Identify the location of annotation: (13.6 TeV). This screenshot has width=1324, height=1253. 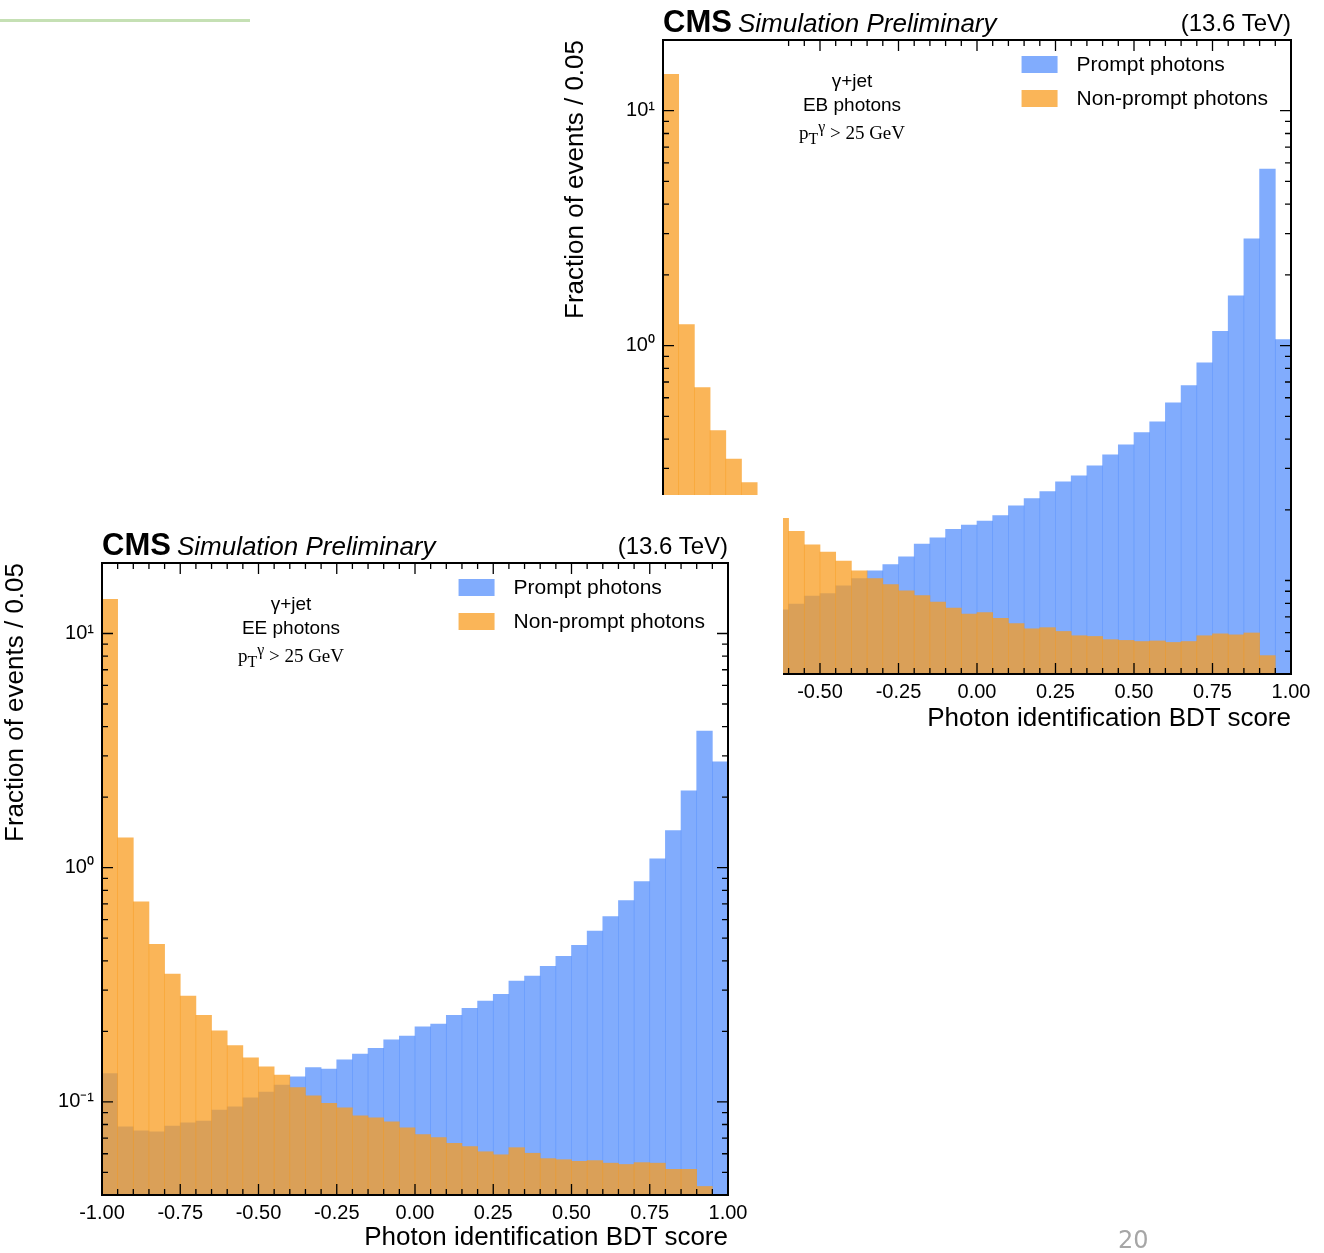
(672, 545).